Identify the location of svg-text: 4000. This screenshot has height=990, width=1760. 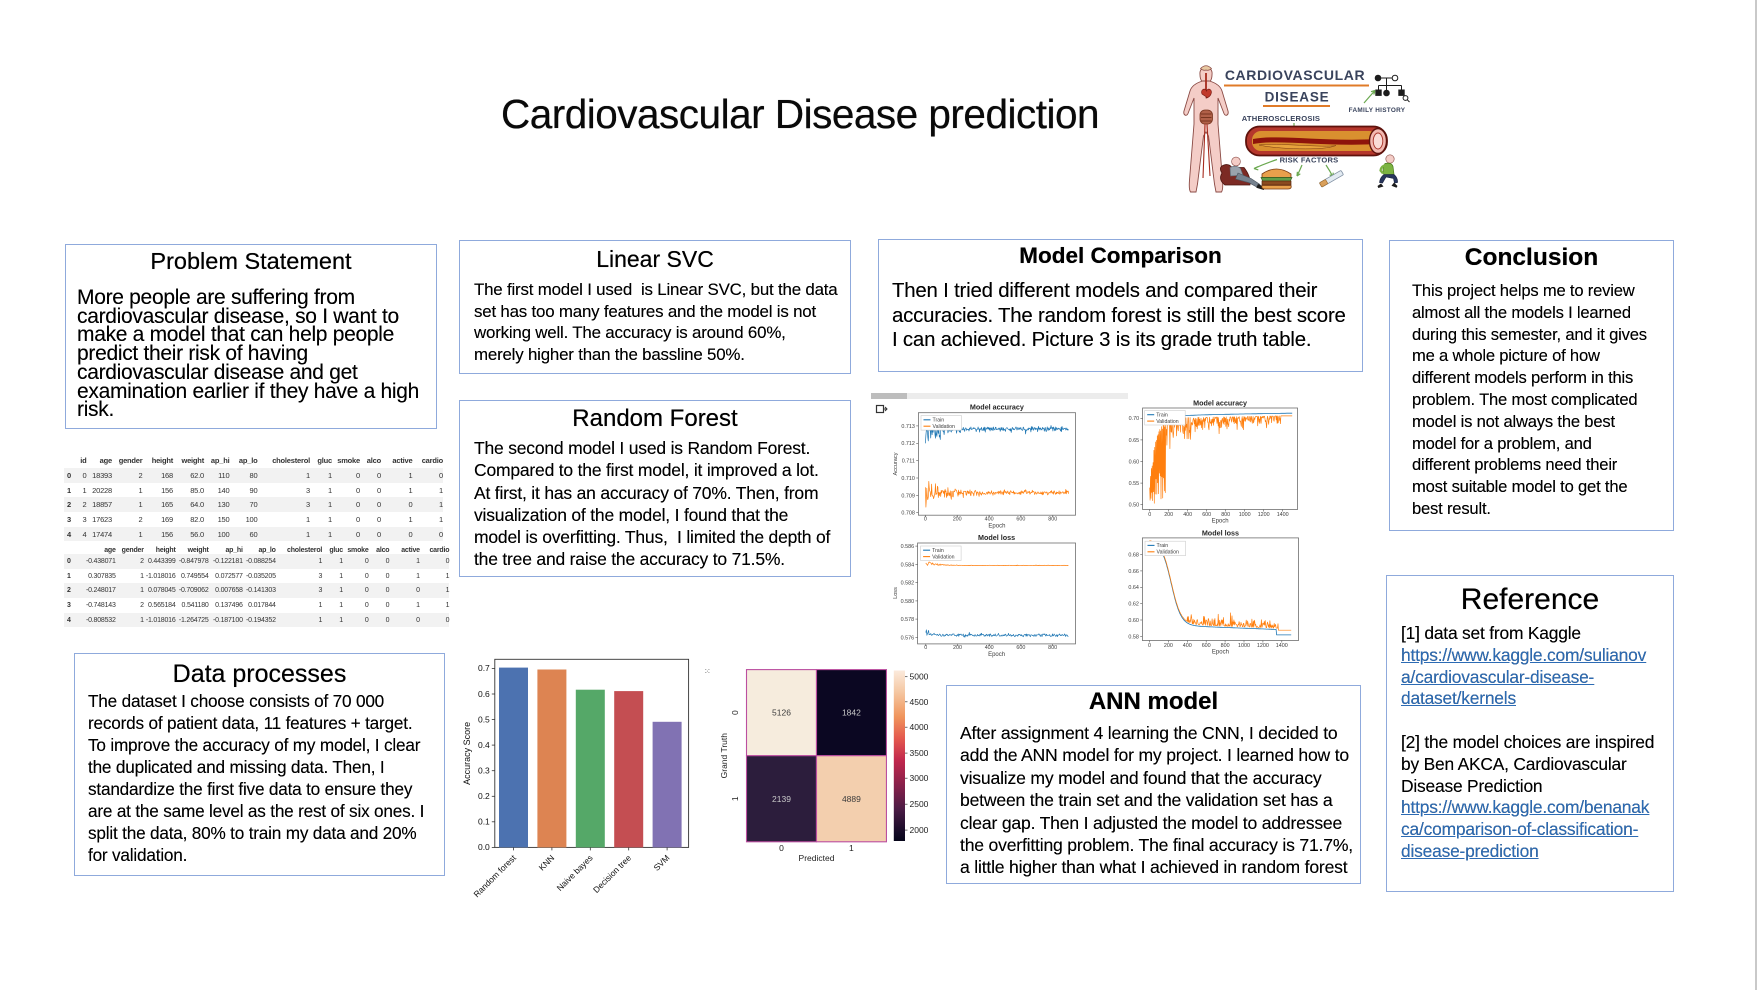
(919, 727).